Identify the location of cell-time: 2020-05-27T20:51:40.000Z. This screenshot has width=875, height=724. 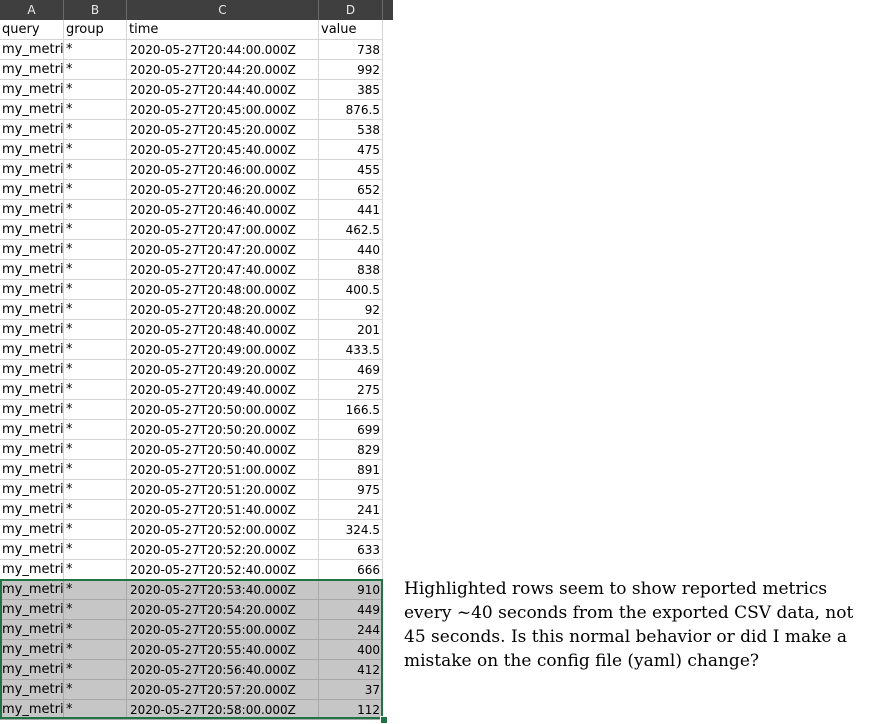
(223, 510).